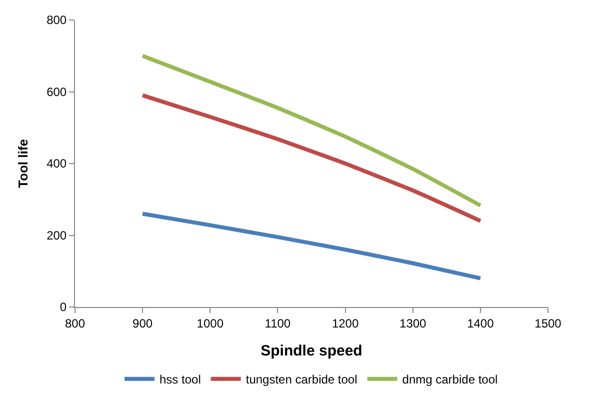 Image resolution: width=613 pixels, height=405 pixels. Describe the element at coordinates (180, 379) in the screenshot. I see `legend-label: hss tool` at that location.